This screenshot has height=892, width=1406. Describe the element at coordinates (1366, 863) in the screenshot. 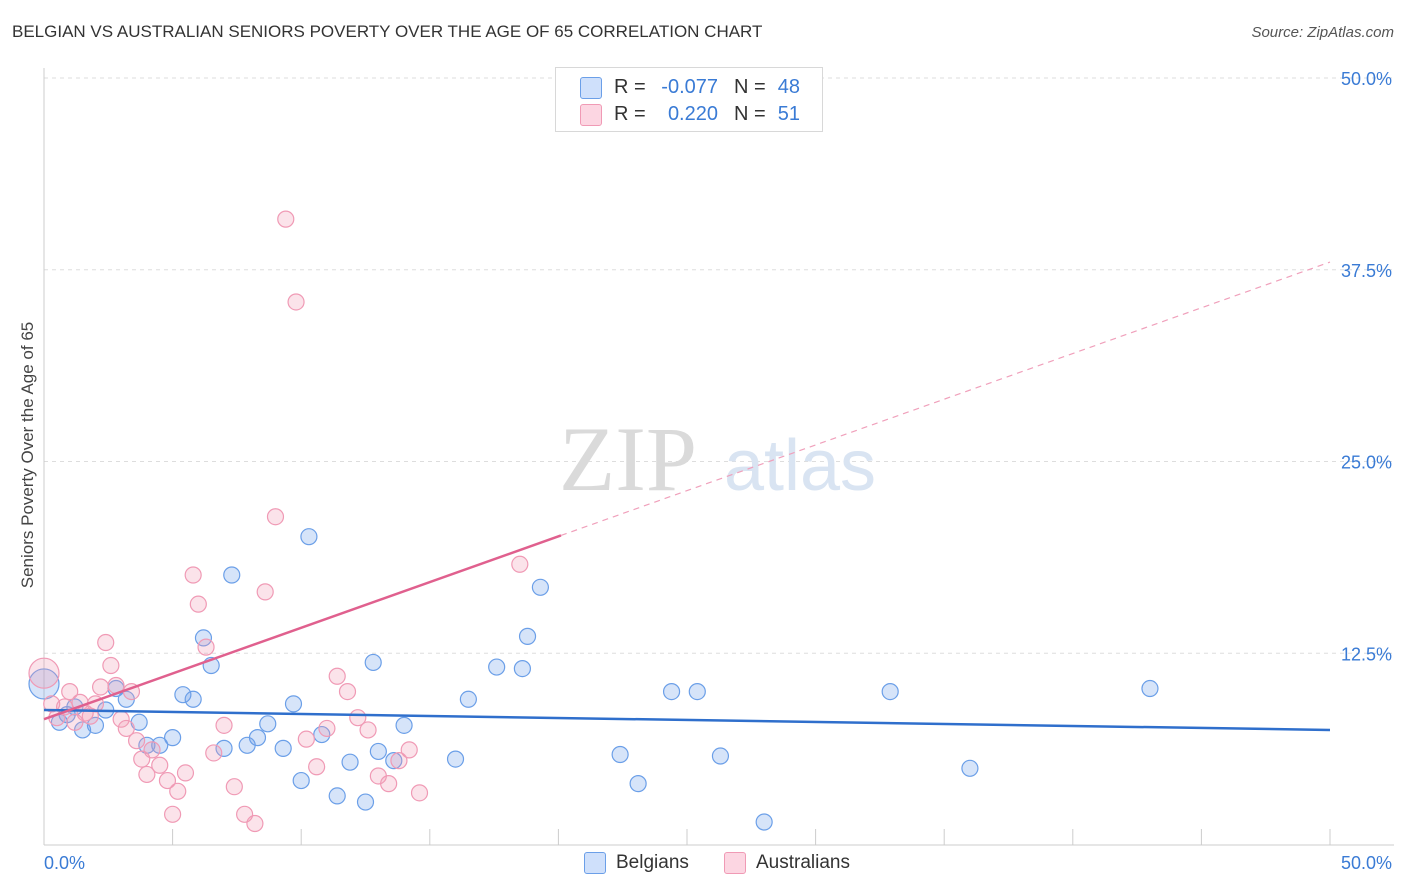

I see `x-tick-label: 50.0%` at that location.